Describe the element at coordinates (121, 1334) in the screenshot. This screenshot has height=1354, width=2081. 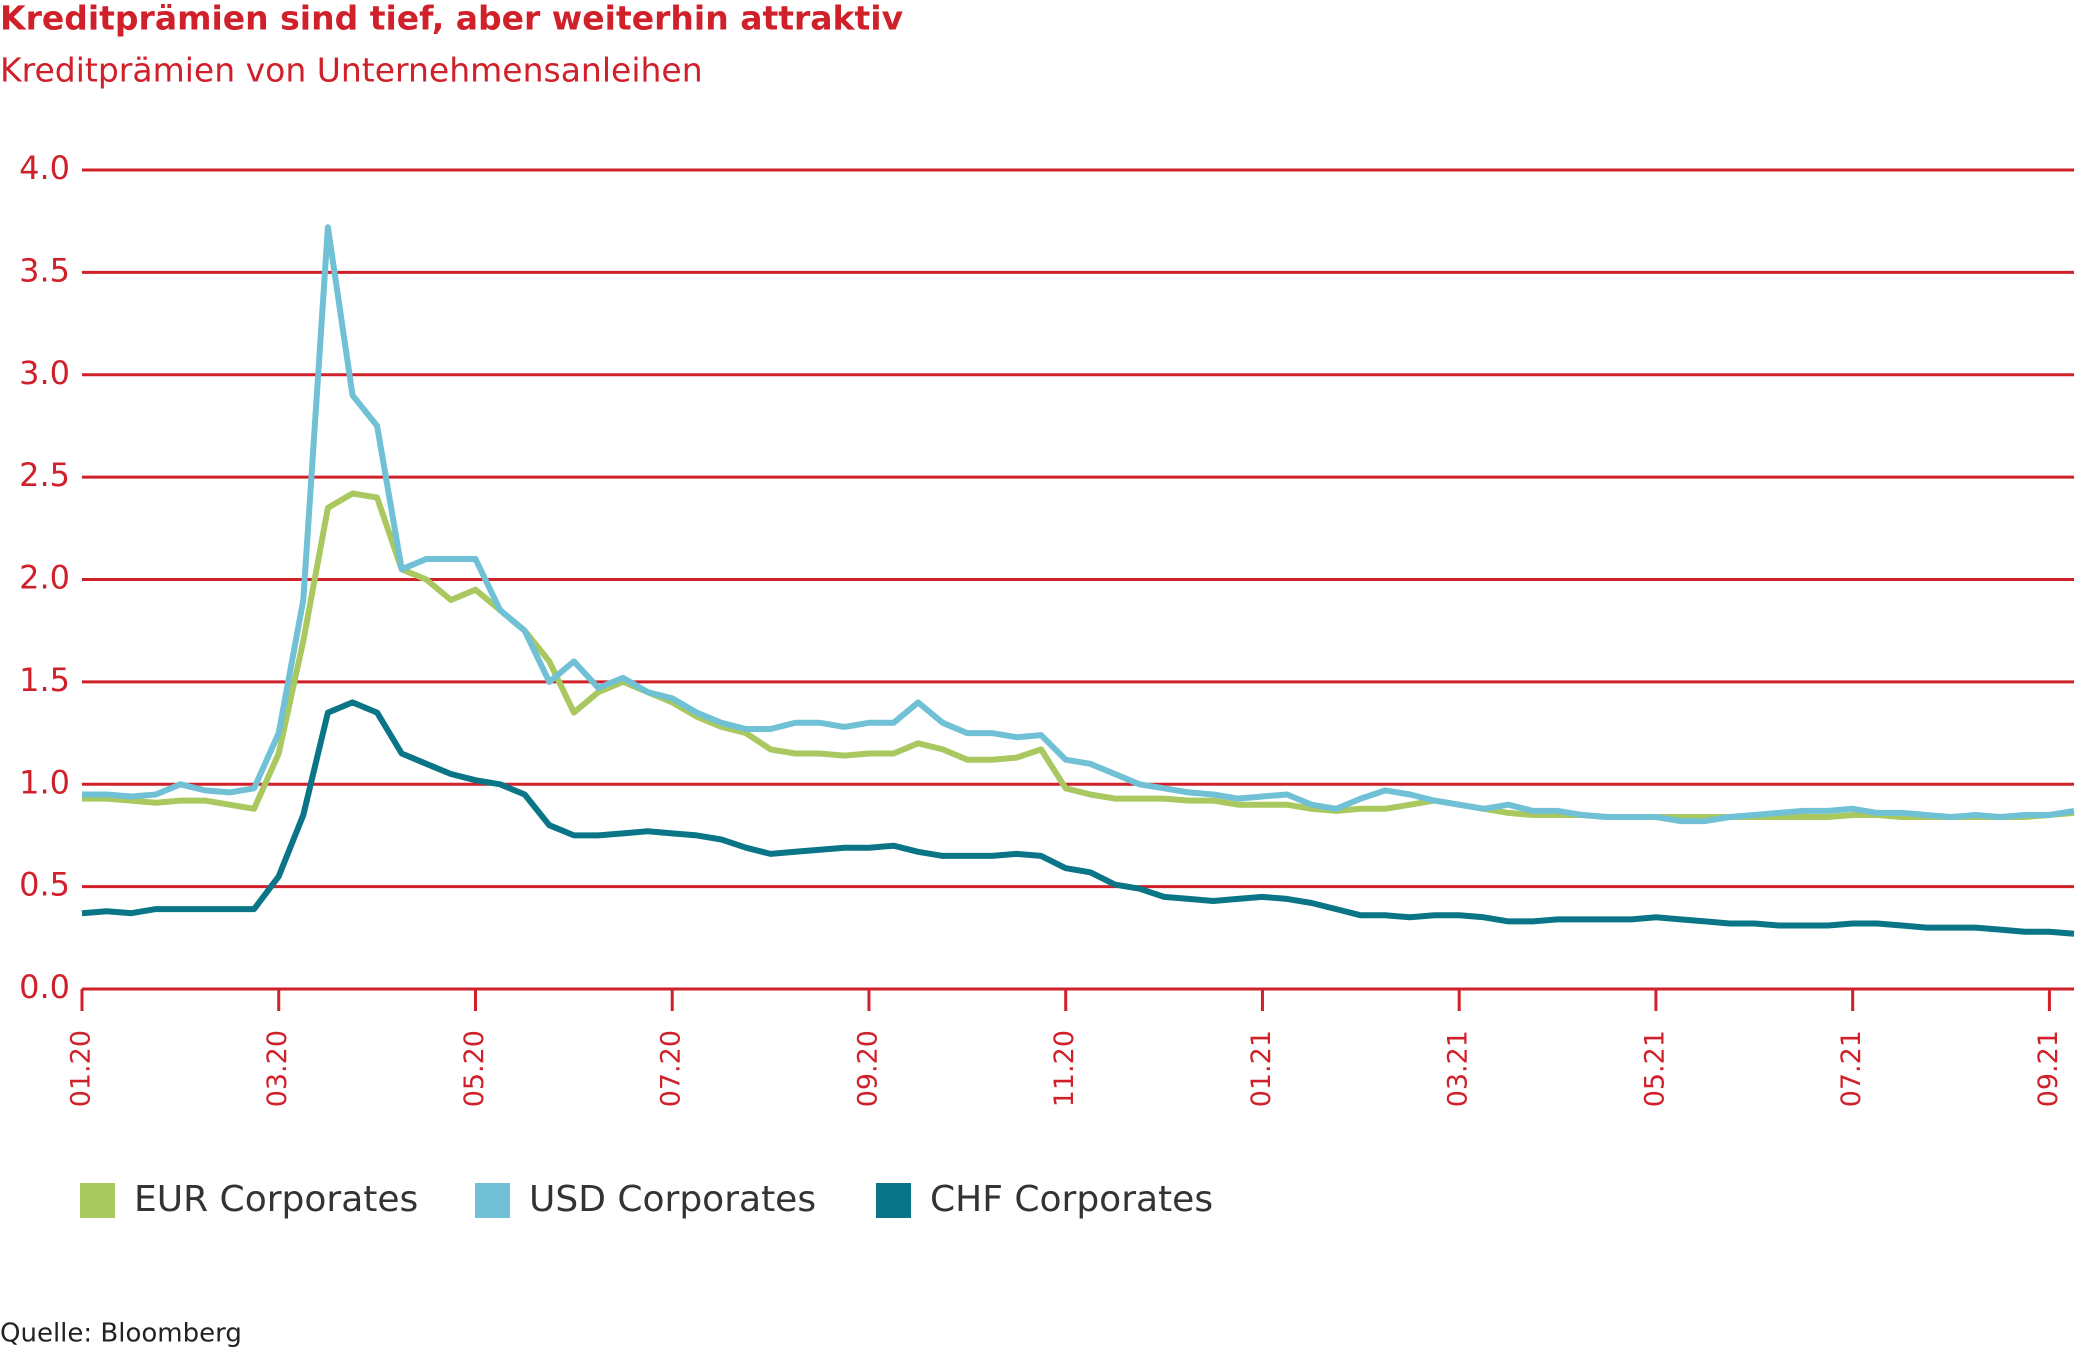
I see `source-note: Quelle: Bloomberg` at that location.